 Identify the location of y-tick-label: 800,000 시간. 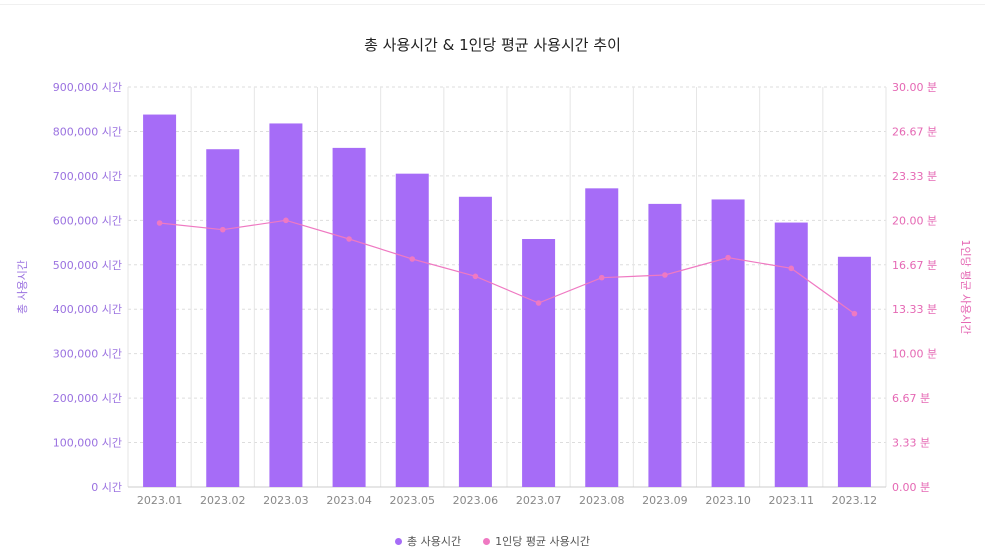
(87, 131).